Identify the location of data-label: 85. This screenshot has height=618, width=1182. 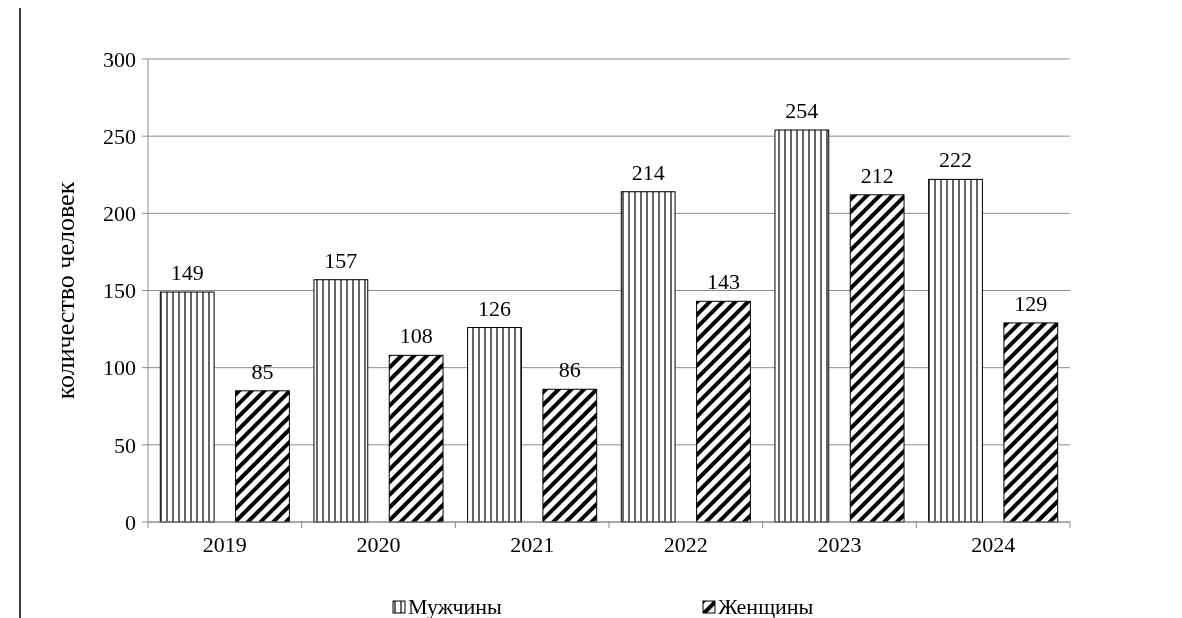
(262, 371).